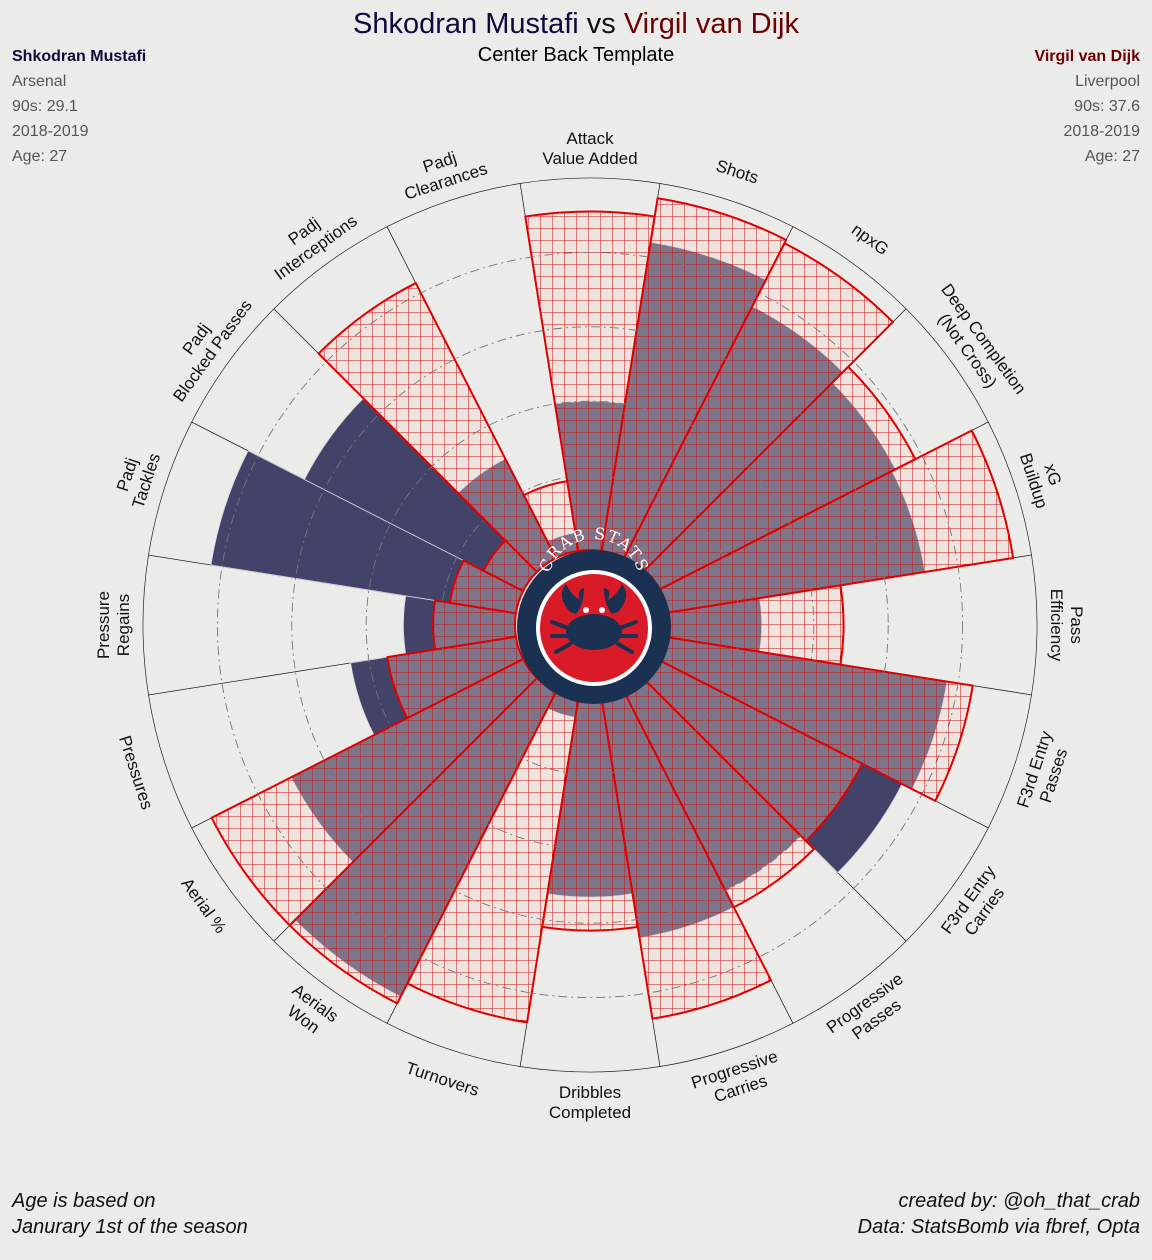 The width and height of the screenshot is (1152, 1260). I want to click on category-label-line: Aerial %, so click(203, 905).